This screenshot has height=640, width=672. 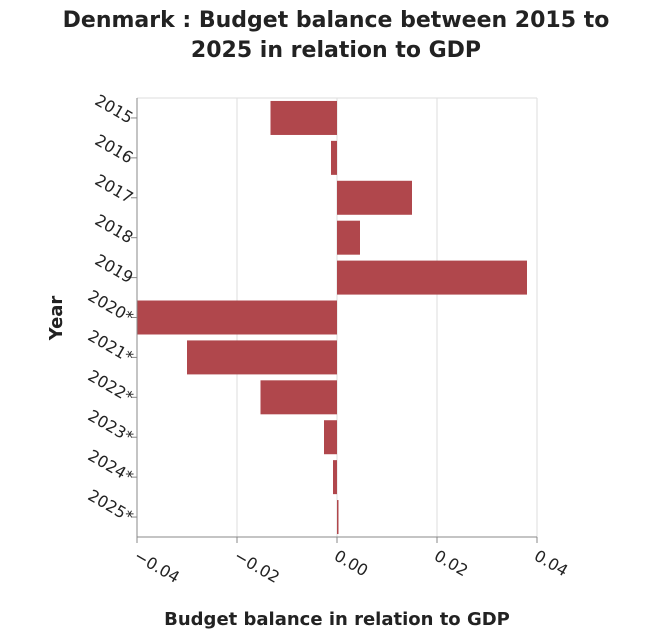 I want to click on x-tick-label: −0.04, so click(x=157, y=566).